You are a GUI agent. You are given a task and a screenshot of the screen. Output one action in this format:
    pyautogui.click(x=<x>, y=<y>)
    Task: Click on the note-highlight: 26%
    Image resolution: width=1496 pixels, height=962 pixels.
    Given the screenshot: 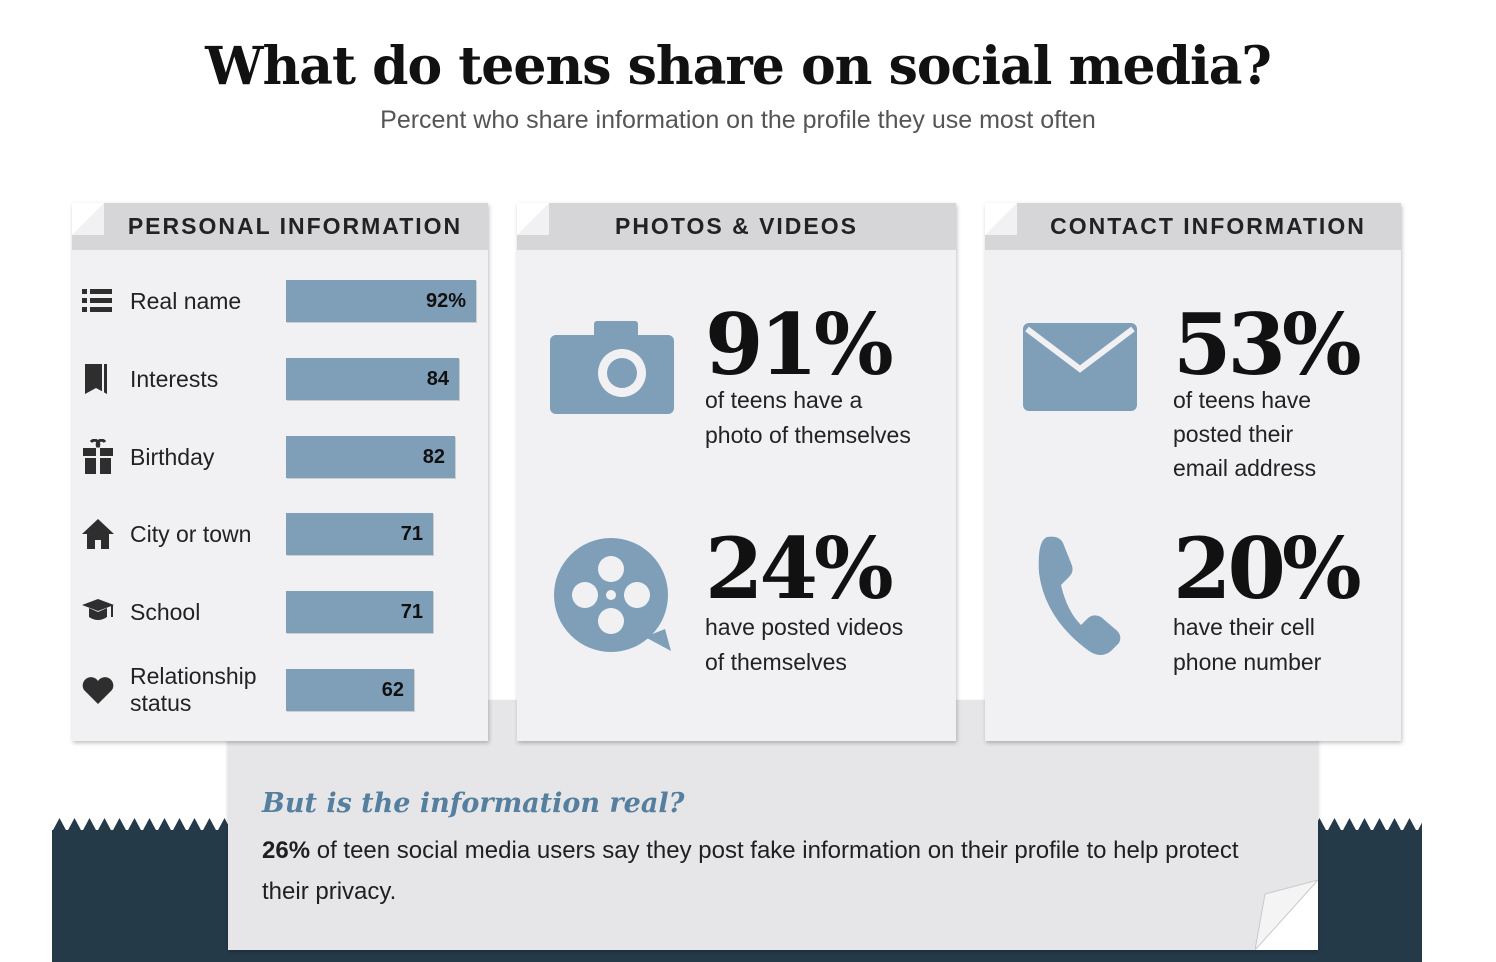 What is the action you would take?
    pyautogui.click(x=286, y=850)
    